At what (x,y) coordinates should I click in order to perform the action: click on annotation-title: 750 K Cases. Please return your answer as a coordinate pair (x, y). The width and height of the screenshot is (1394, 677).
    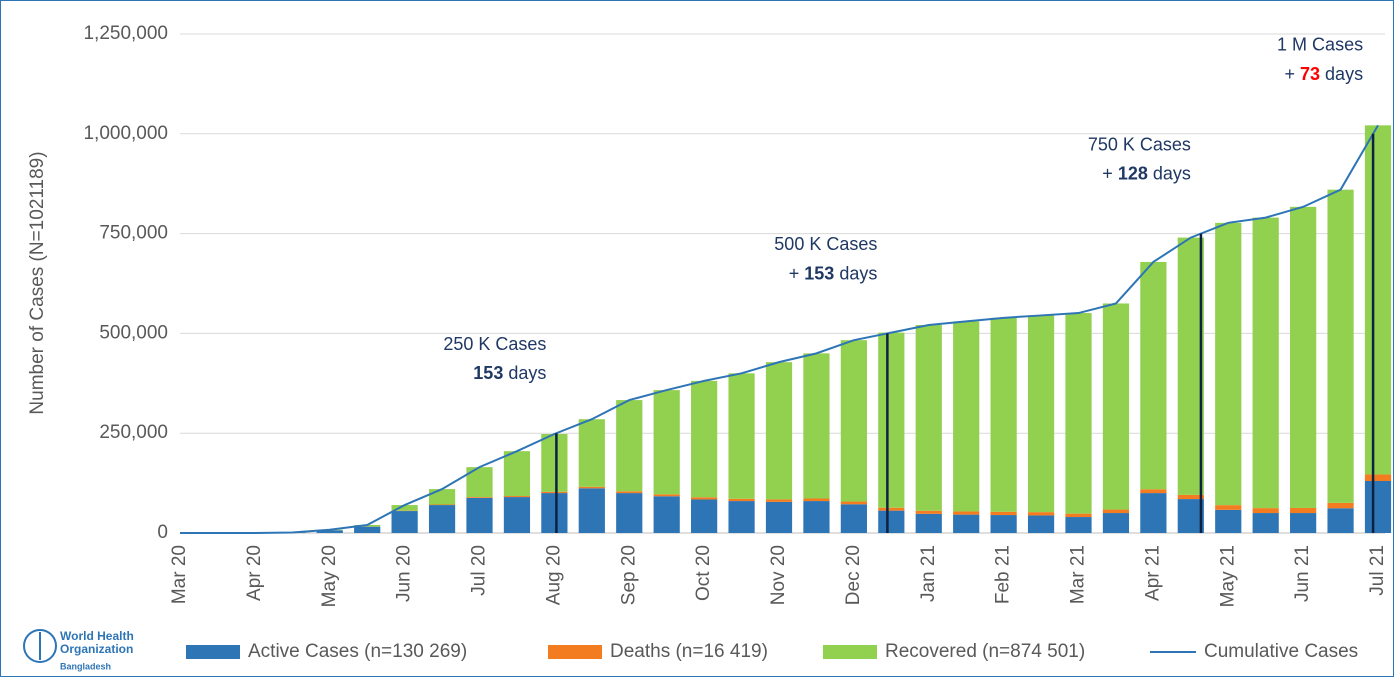
    Looking at the image, I should click on (1139, 144).